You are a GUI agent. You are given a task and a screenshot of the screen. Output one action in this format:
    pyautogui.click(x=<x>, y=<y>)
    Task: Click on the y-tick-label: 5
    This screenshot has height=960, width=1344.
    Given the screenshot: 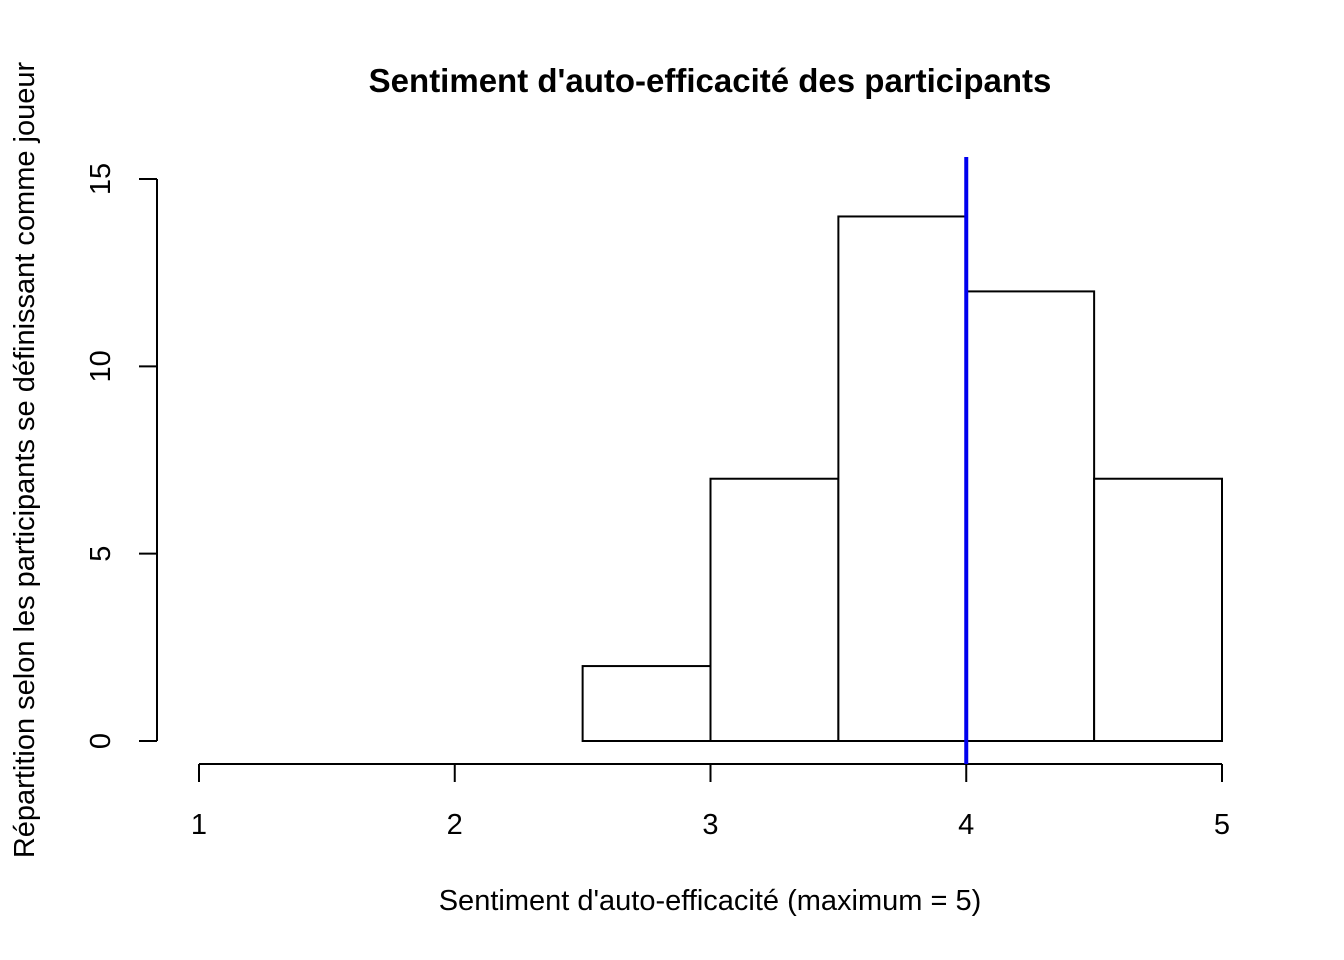 What is the action you would take?
    pyautogui.click(x=101, y=554)
    